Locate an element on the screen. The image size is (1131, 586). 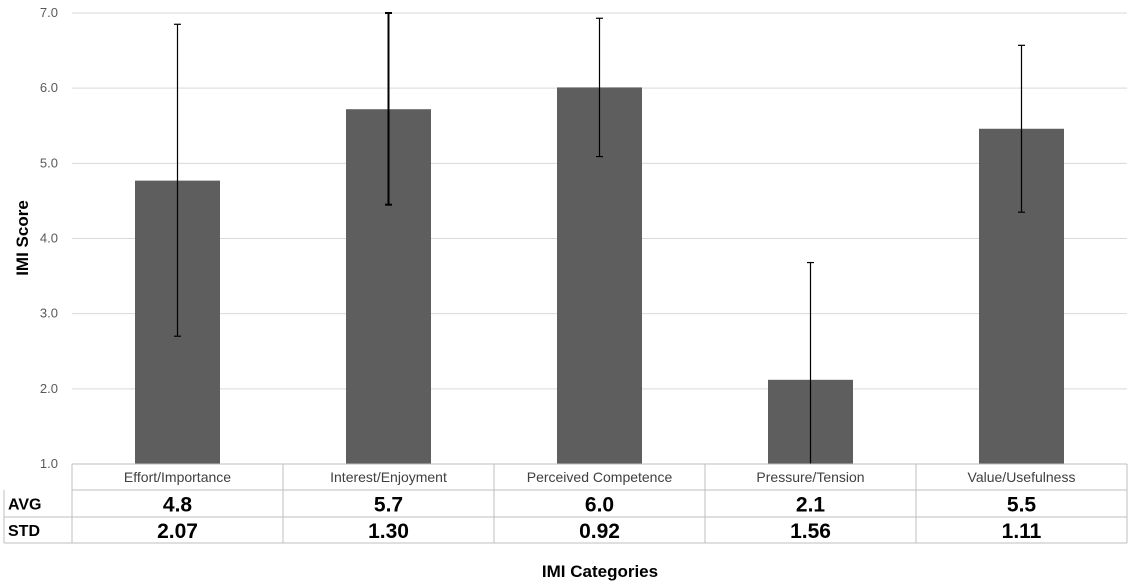
y-tick-label: 2.0 is located at coordinates (49, 388).